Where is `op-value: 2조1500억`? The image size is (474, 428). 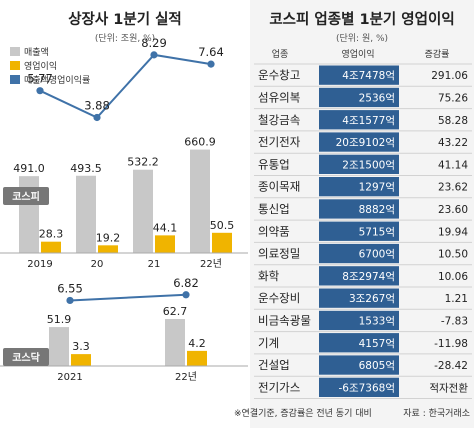 op-value: 2조1500억 is located at coordinates (368, 165).